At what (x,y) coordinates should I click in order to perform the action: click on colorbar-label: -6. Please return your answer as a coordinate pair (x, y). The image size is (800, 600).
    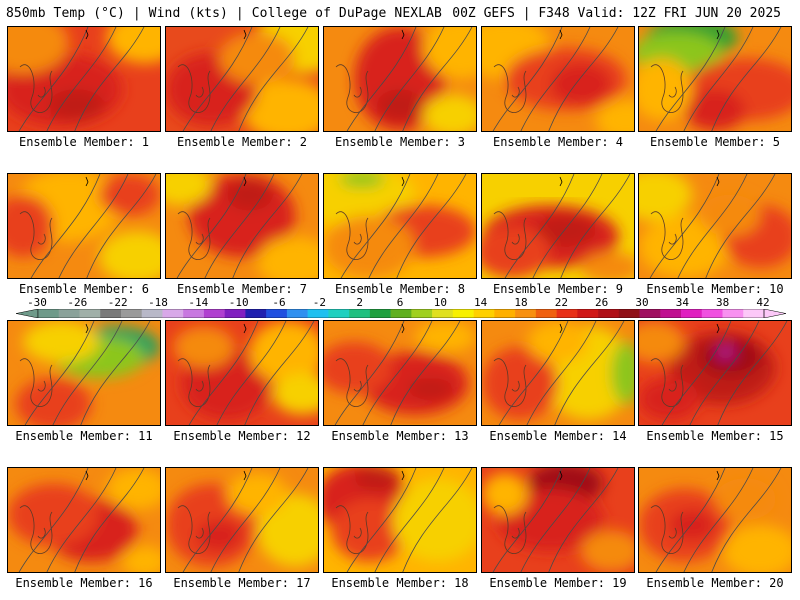
    Looking at the image, I should click on (279, 302).